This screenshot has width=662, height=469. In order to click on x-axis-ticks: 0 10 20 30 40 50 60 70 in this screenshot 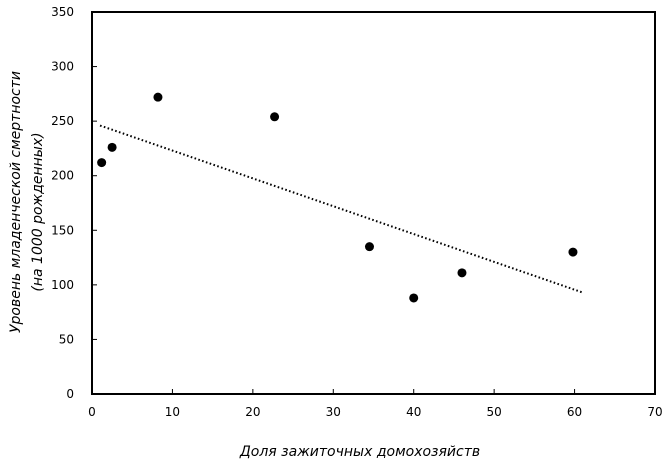, I will do `click(375, 404)`.